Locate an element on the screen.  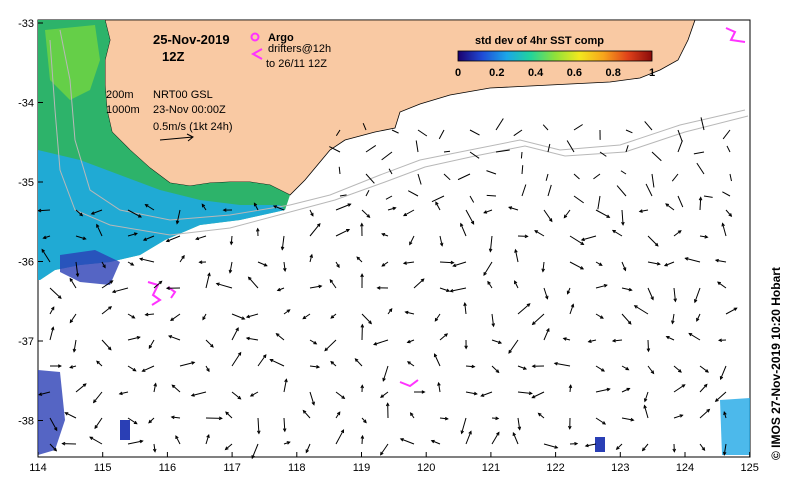
map-time: 12Z is located at coordinates (173, 56).